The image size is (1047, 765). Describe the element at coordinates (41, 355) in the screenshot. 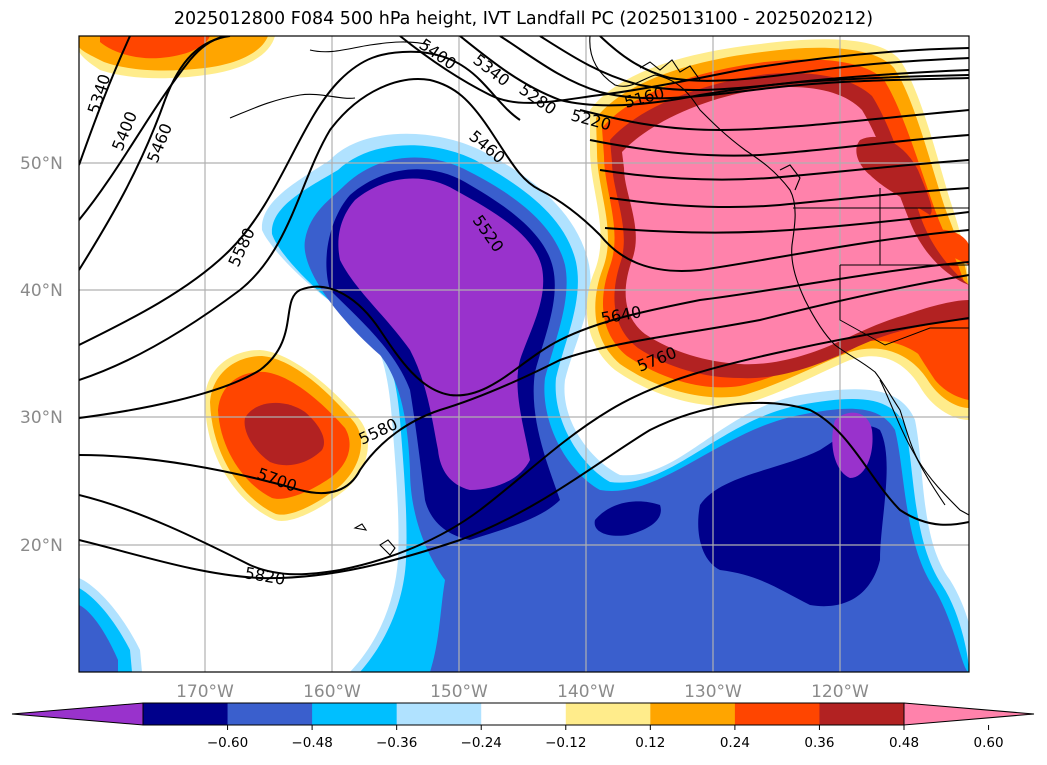

I see `latitude-labels: 50°N 40°N 30°N 20°N` at that location.